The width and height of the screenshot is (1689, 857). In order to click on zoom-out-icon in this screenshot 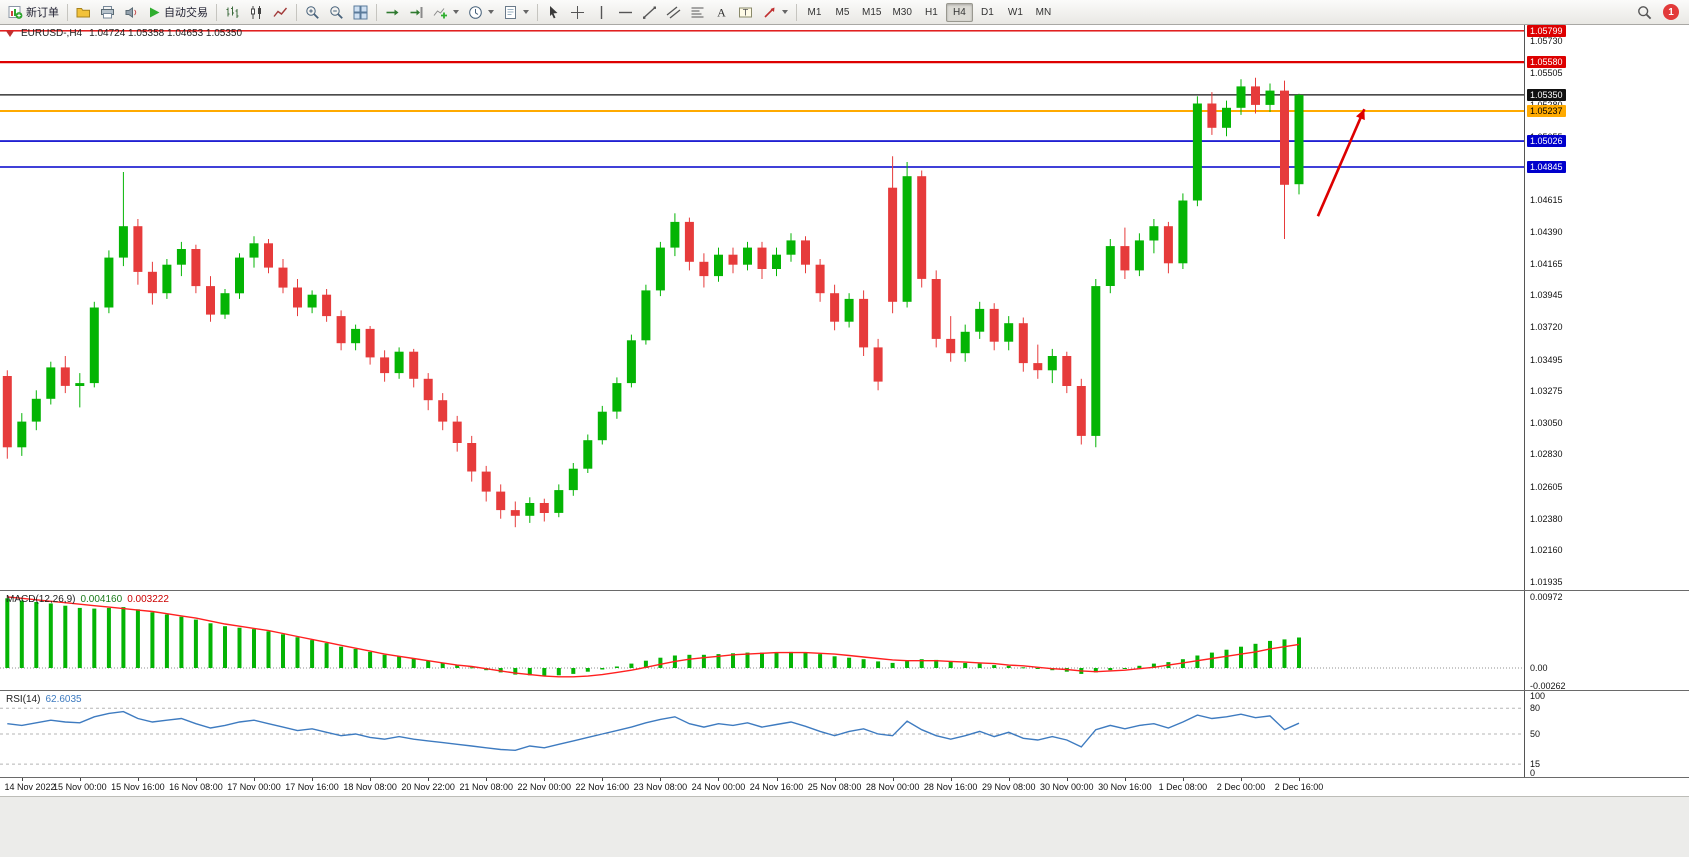, I will do `click(336, 12)`.